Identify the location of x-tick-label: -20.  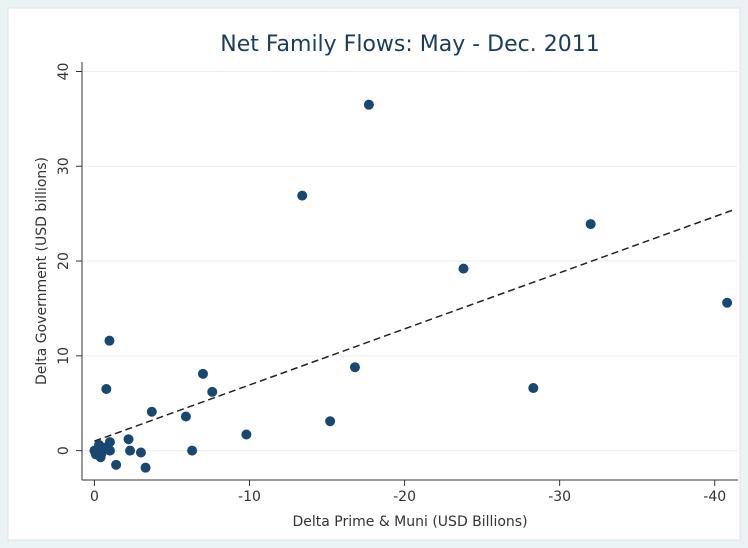
(404, 497).